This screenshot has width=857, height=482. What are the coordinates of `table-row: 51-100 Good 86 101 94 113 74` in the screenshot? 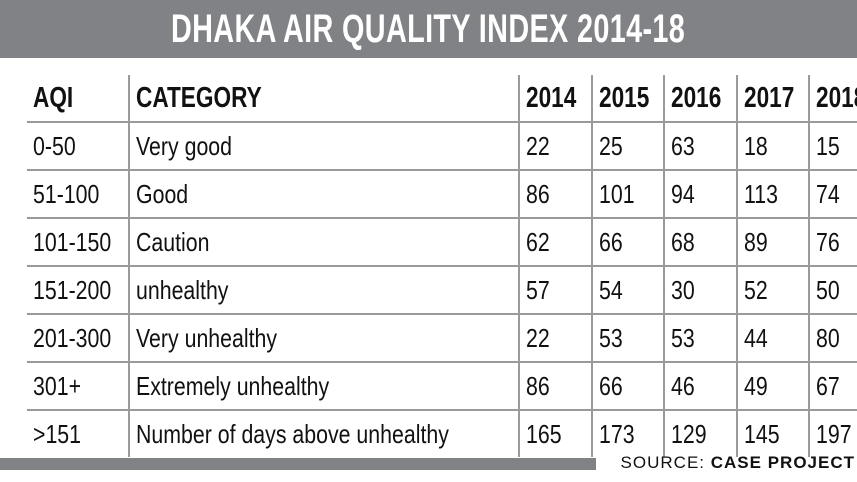 It's located at (442, 193).